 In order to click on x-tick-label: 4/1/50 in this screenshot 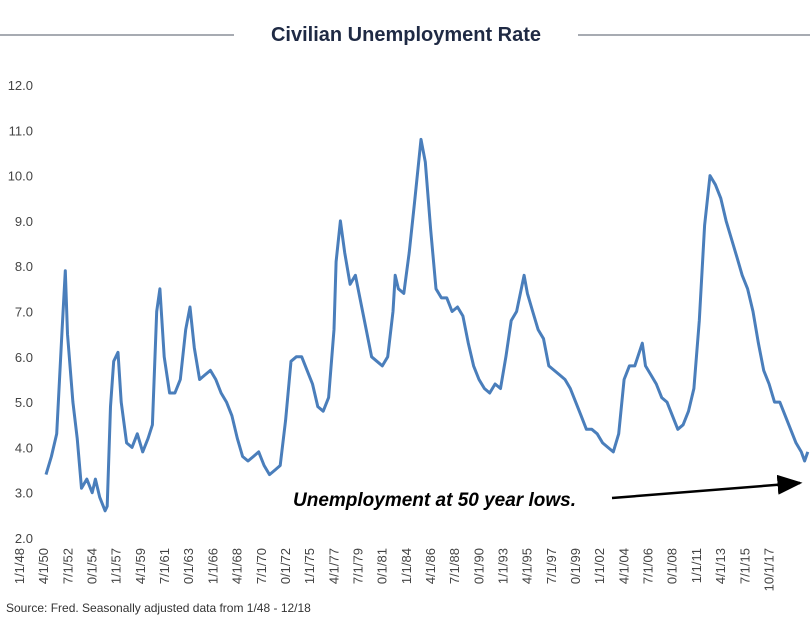, I will do `click(43, 566)`.